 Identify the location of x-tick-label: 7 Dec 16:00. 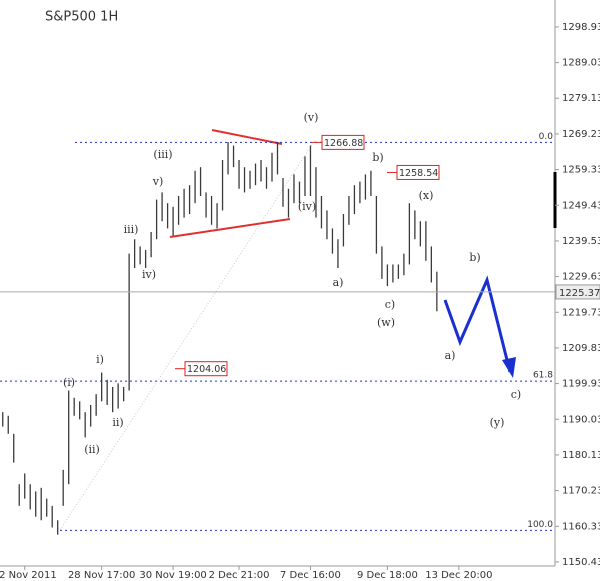
(310, 575).